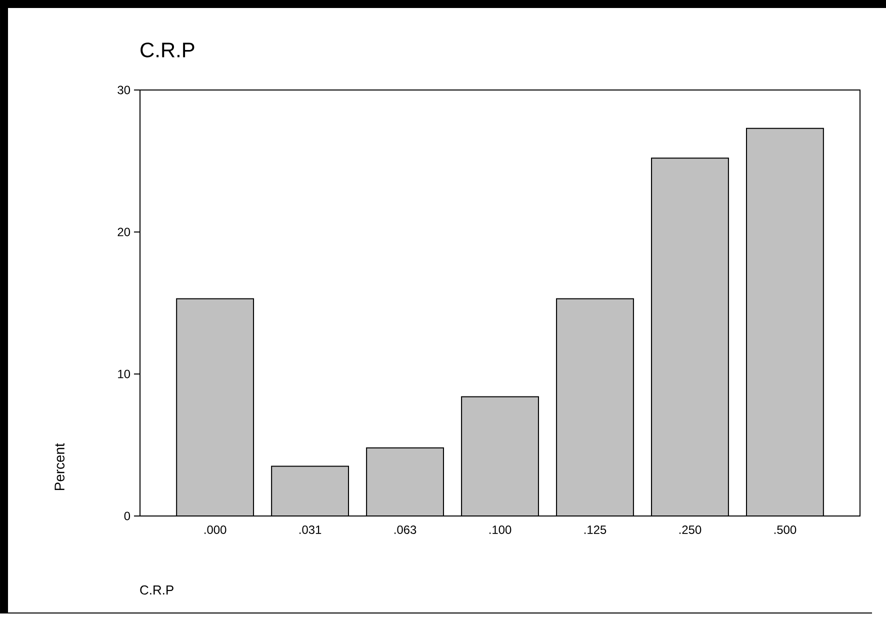 This screenshot has width=886, height=617. Describe the element at coordinates (59, 466) in the screenshot. I see `y-axis-title: Percent` at that location.